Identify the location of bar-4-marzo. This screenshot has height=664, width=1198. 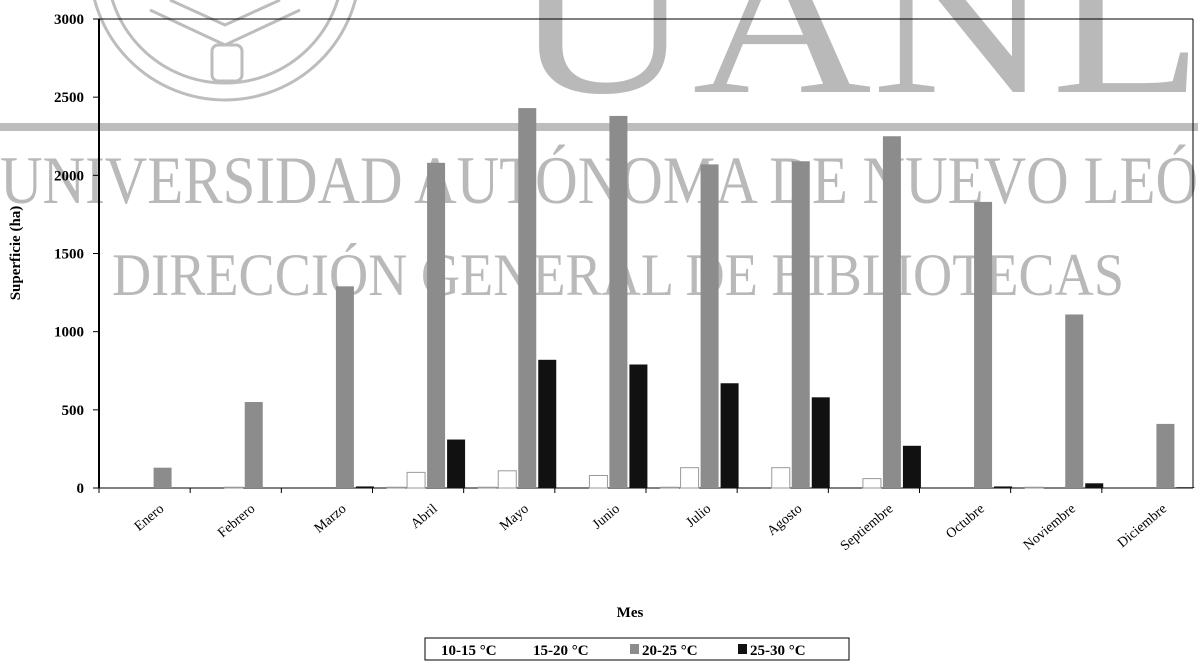
(364, 487).